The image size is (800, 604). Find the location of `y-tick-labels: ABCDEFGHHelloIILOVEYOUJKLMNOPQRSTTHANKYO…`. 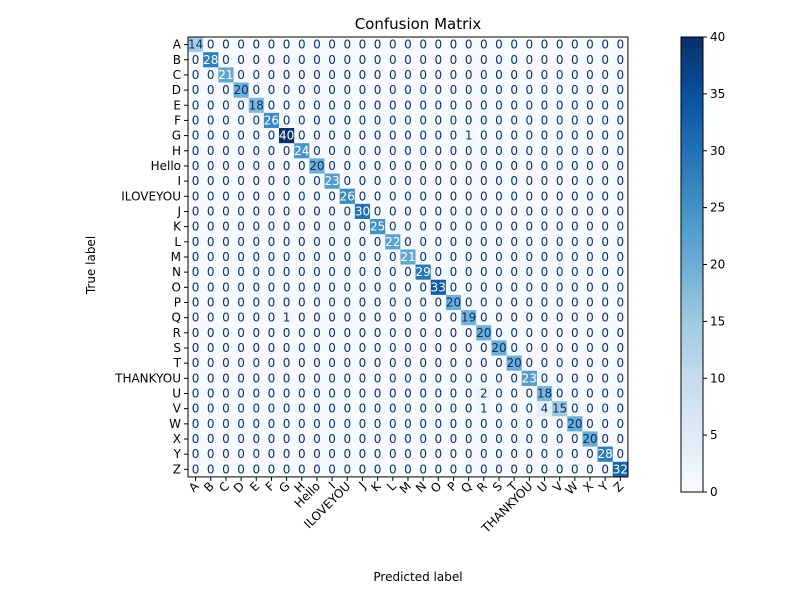

y-tick-labels: ABCDEFGHHelloIILOVEYOUJKLMNOPQRSTTHANKYO… is located at coordinates (151, 257).